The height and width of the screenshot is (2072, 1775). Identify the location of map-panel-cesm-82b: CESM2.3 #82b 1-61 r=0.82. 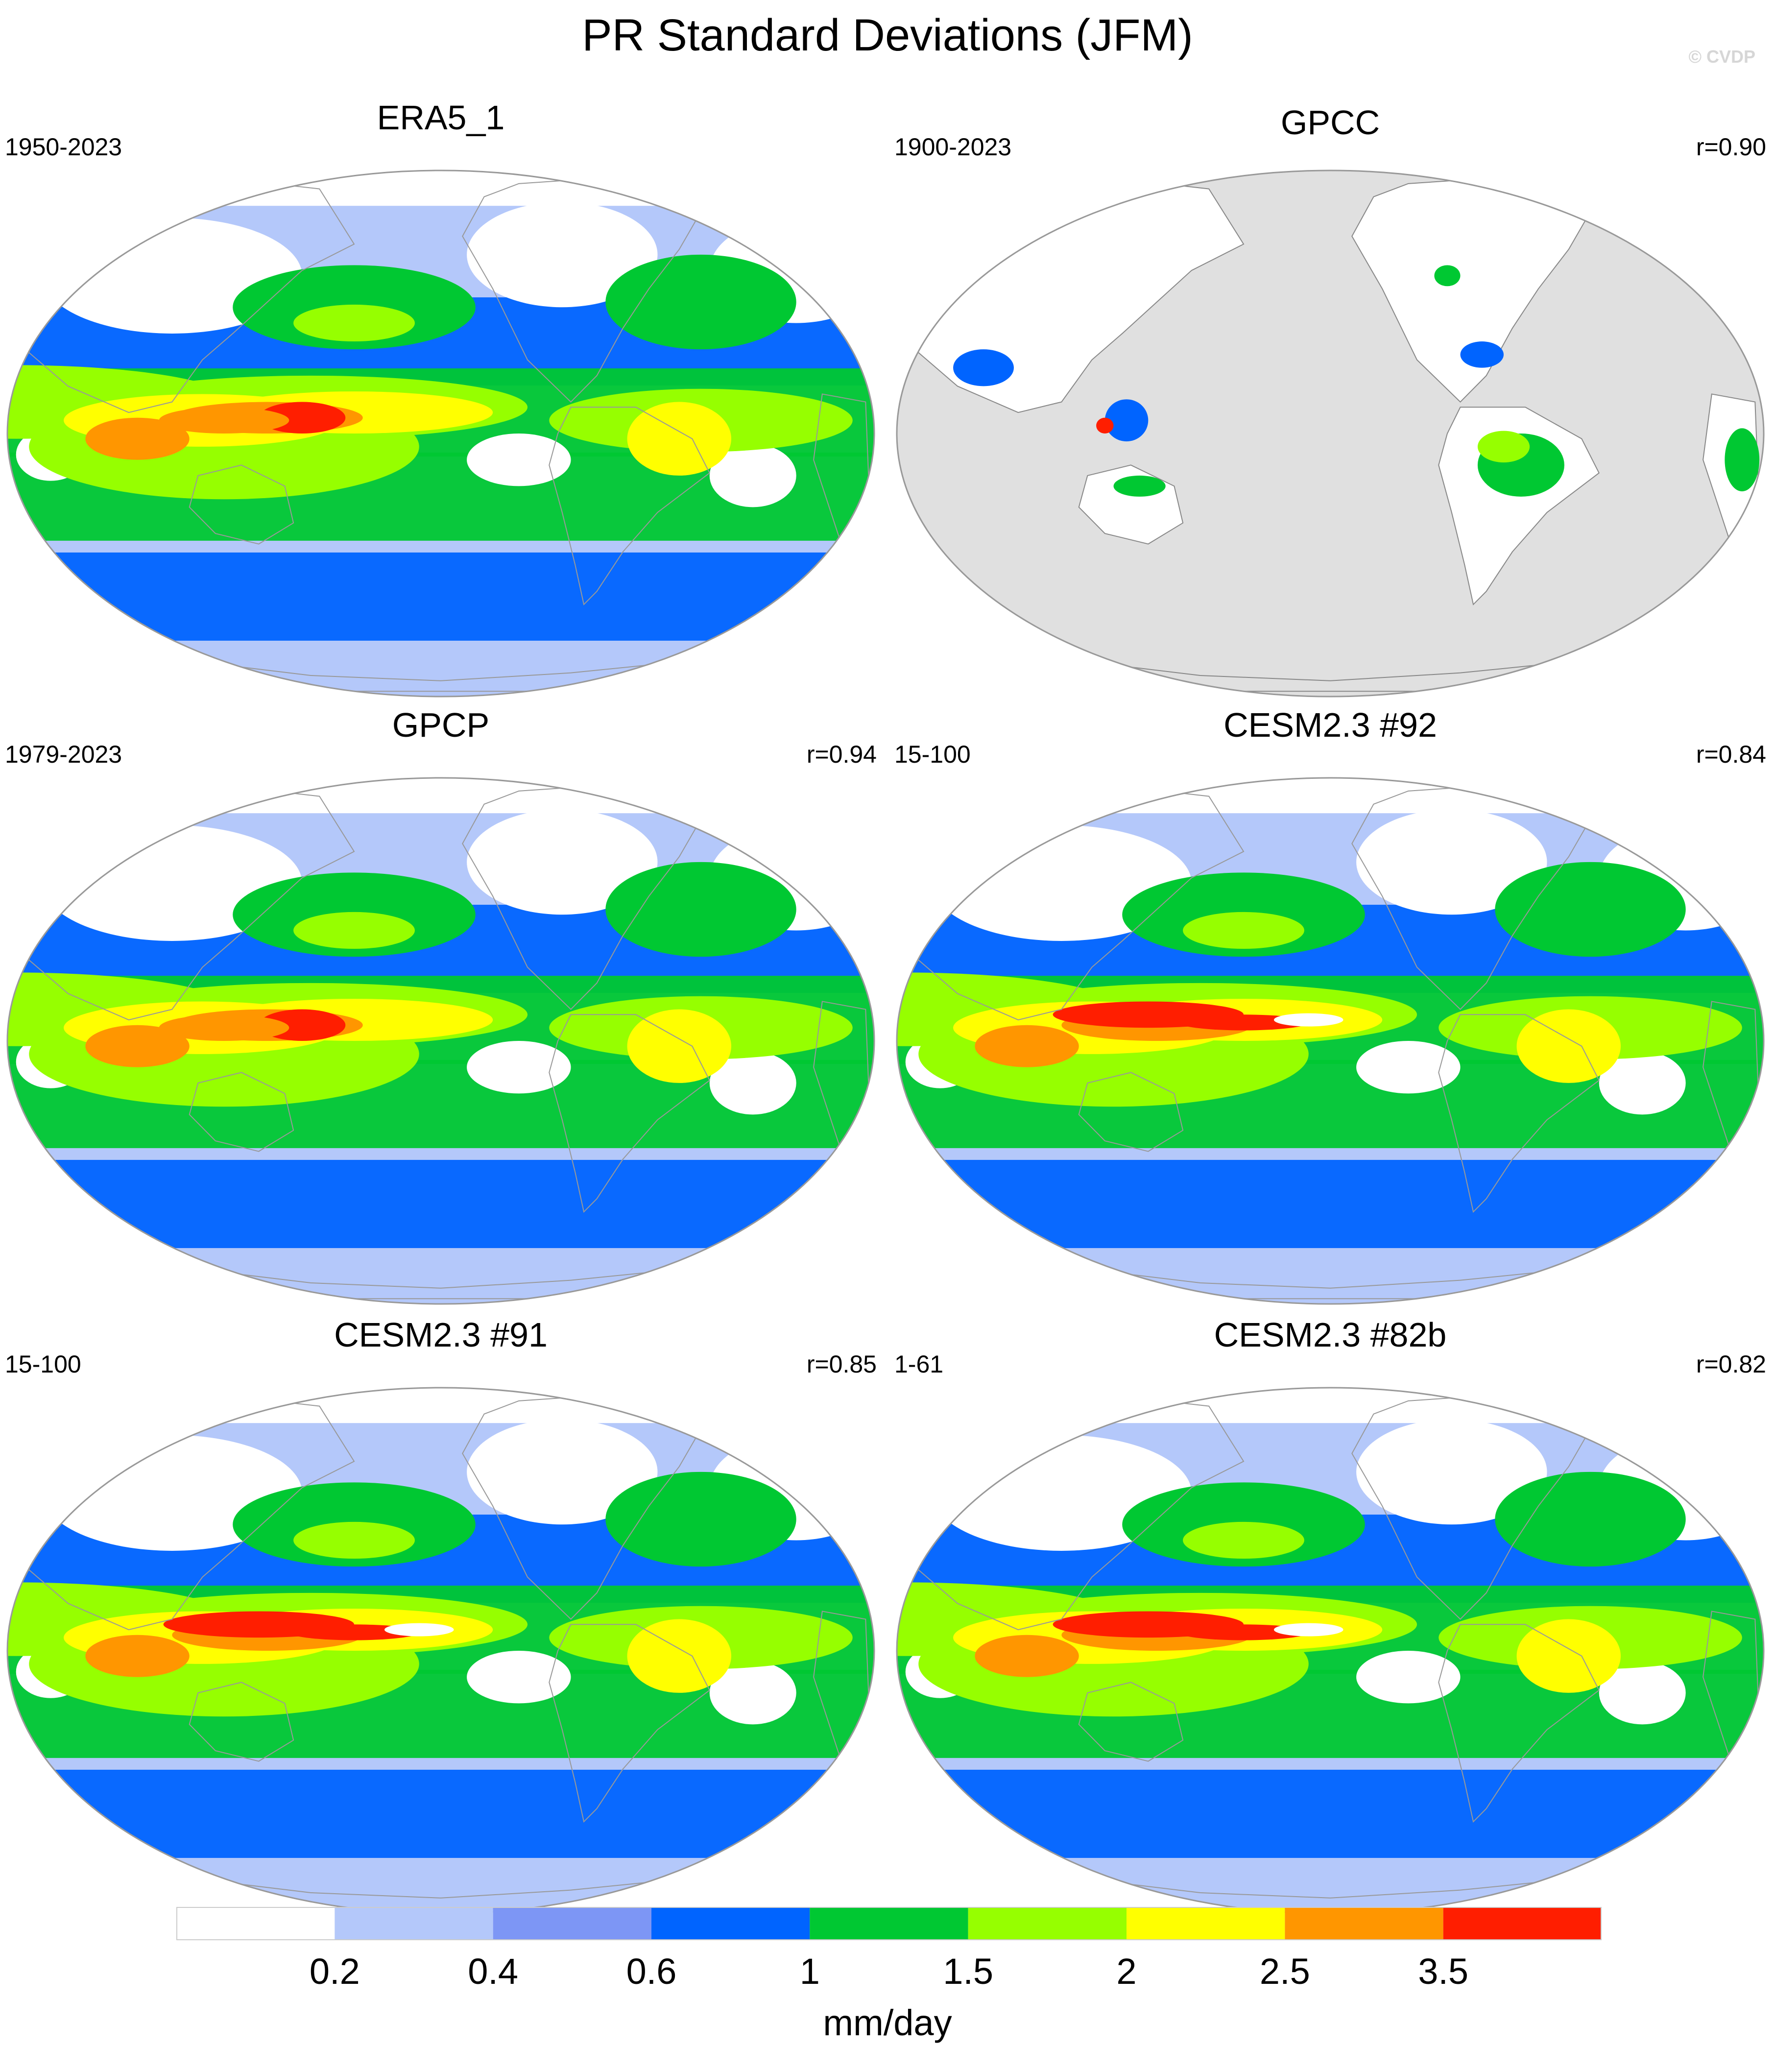
(1330, 1616).